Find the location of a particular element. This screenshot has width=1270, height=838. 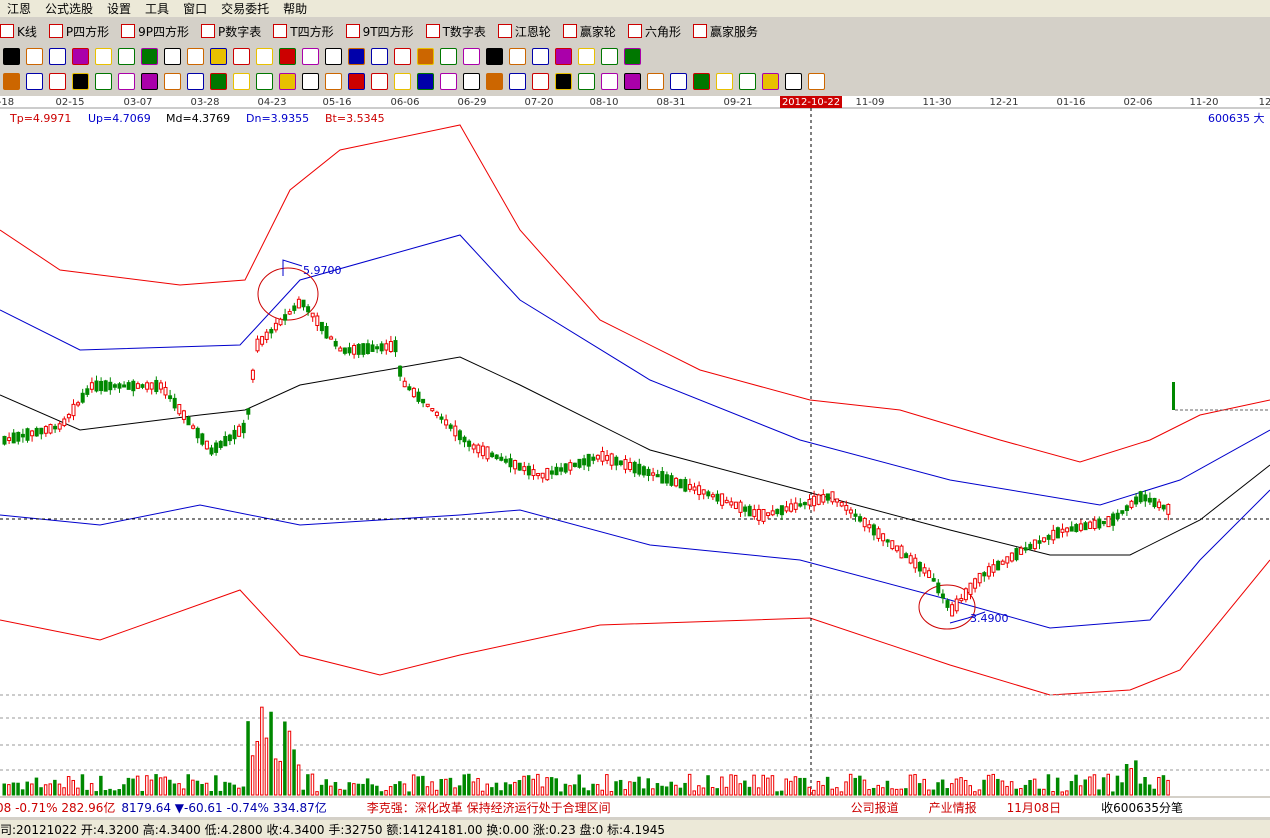

toolbar-button: T四方形 is located at coordinates (303, 31).